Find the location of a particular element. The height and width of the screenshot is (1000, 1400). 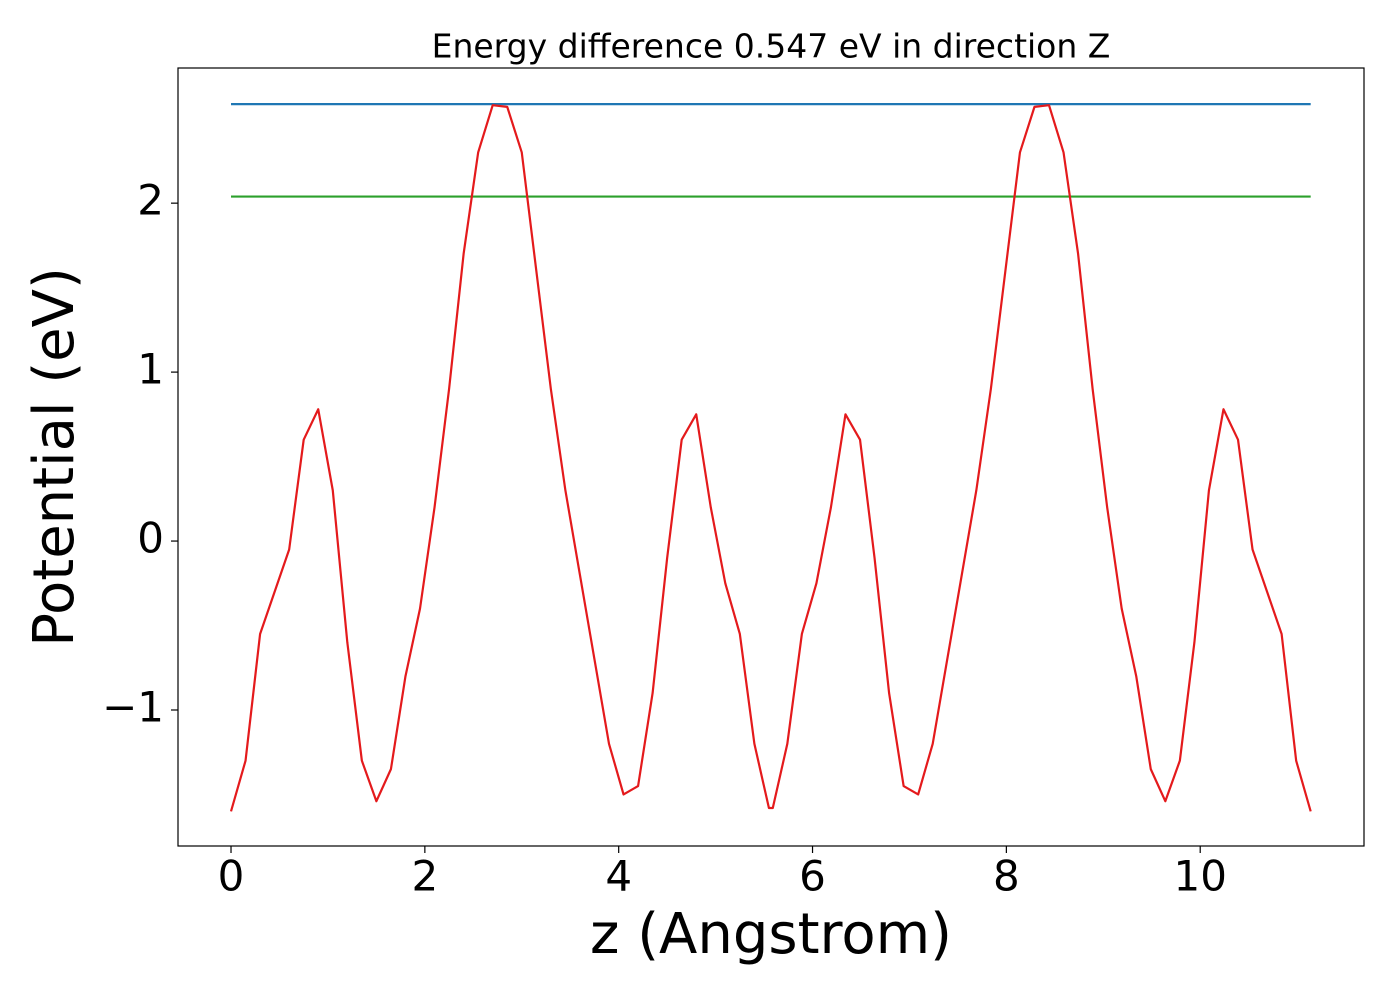

y-tick-label: 1 is located at coordinates (150, 369).